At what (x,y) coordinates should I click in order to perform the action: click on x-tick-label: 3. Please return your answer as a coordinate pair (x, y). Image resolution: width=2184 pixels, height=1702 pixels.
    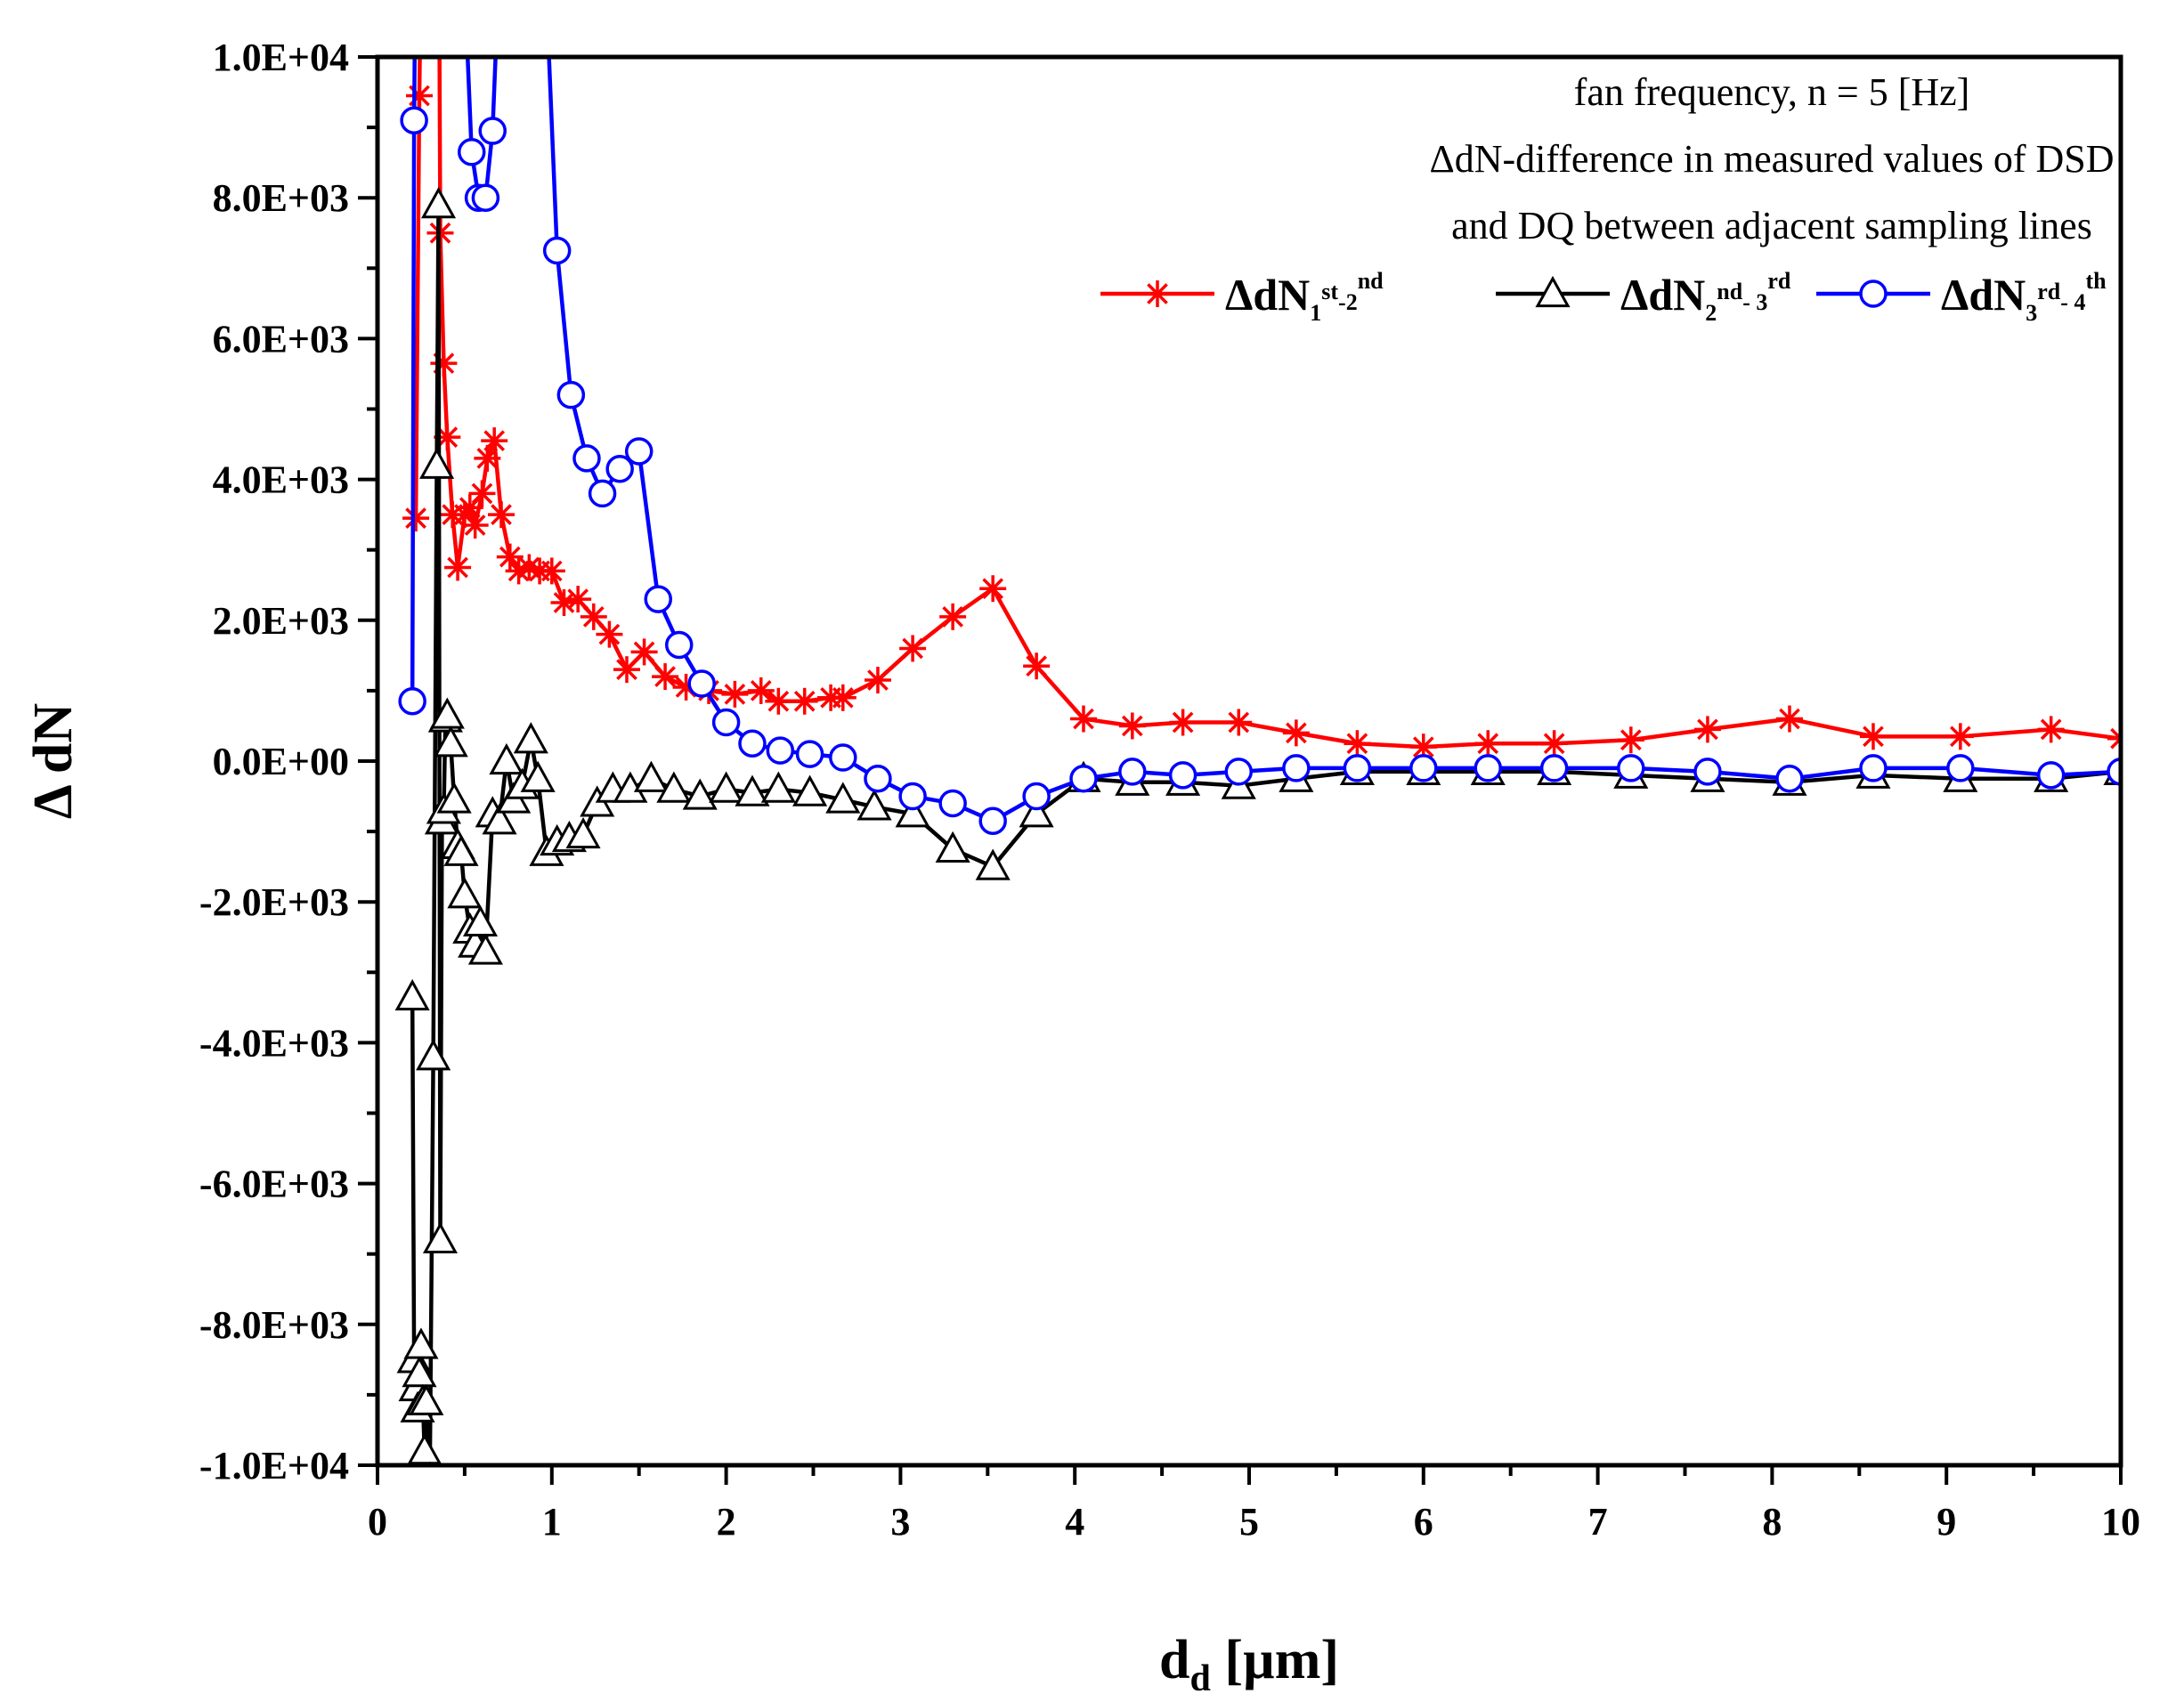
    Looking at the image, I should click on (900, 1522).